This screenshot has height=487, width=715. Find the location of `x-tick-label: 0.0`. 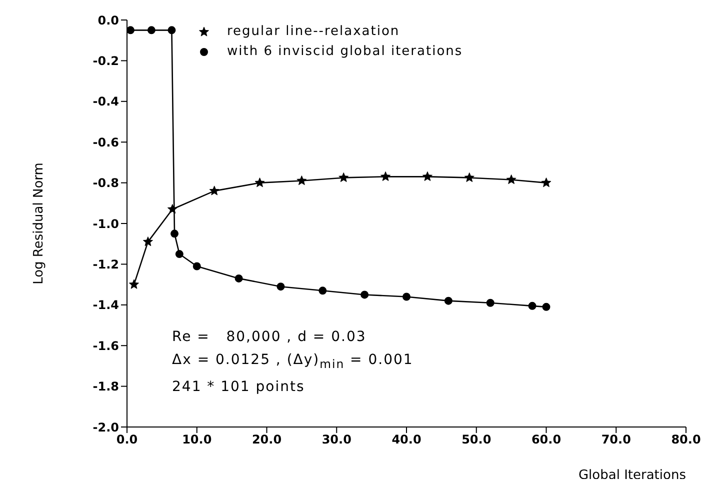

x-tick-label: 0.0 is located at coordinates (127, 439).